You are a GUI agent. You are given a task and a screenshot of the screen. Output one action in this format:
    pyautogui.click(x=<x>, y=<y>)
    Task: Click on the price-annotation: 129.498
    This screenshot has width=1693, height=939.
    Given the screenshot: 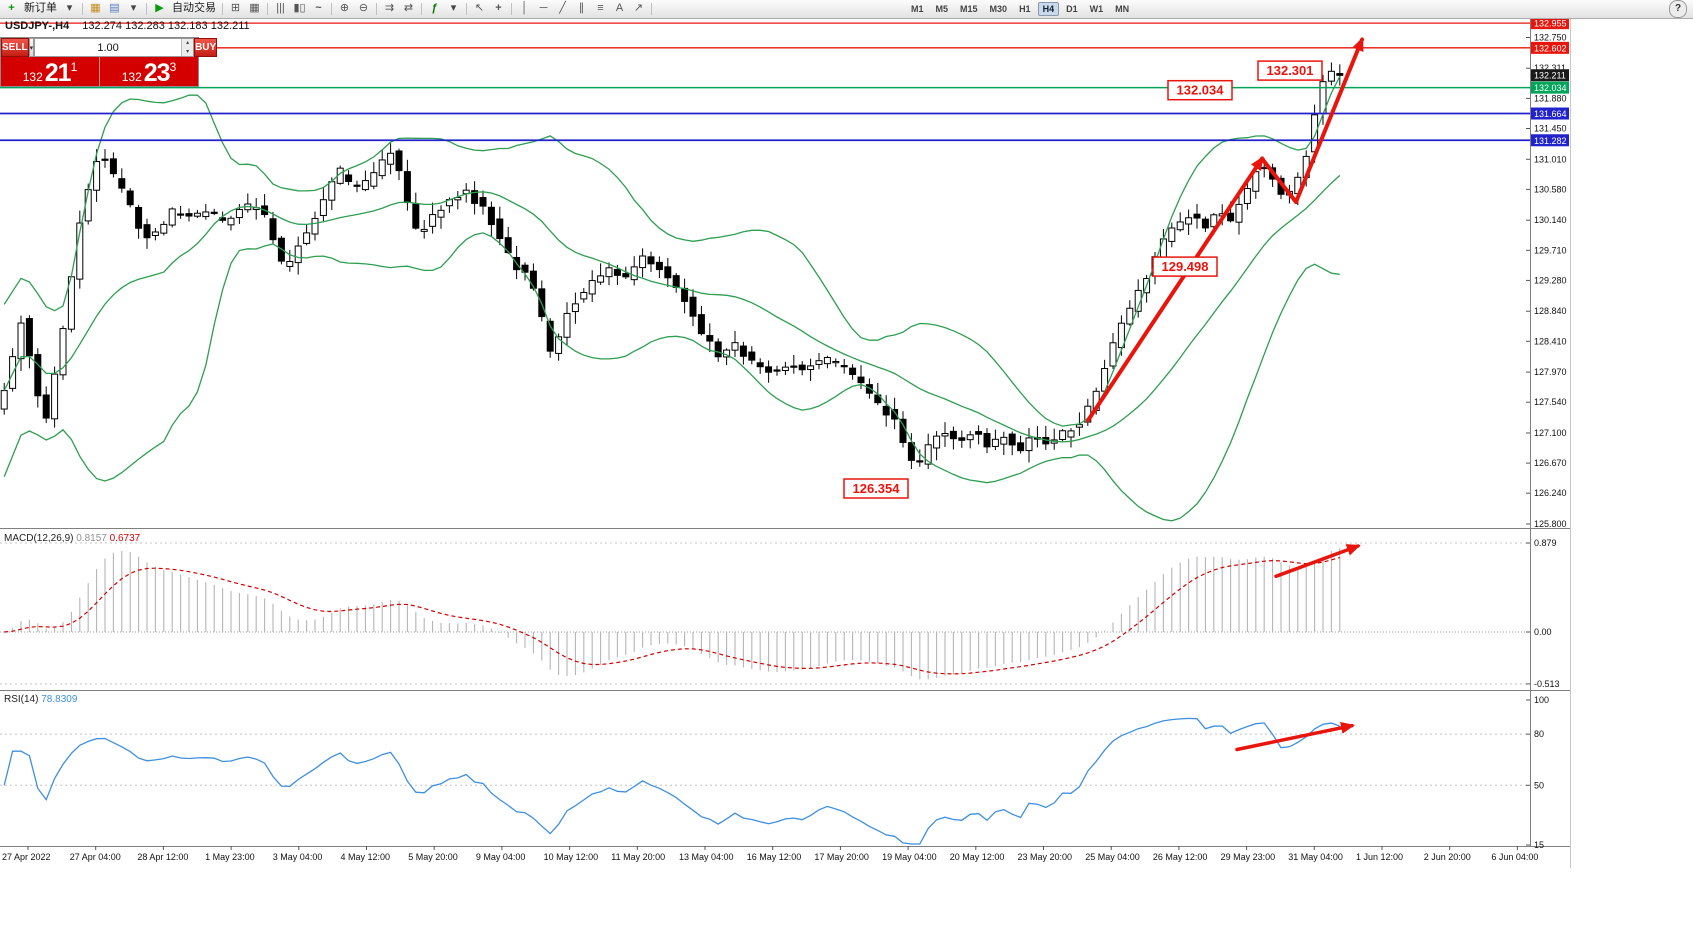 What is the action you would take?
    pyautogui.click(x=1185, y=266)
    